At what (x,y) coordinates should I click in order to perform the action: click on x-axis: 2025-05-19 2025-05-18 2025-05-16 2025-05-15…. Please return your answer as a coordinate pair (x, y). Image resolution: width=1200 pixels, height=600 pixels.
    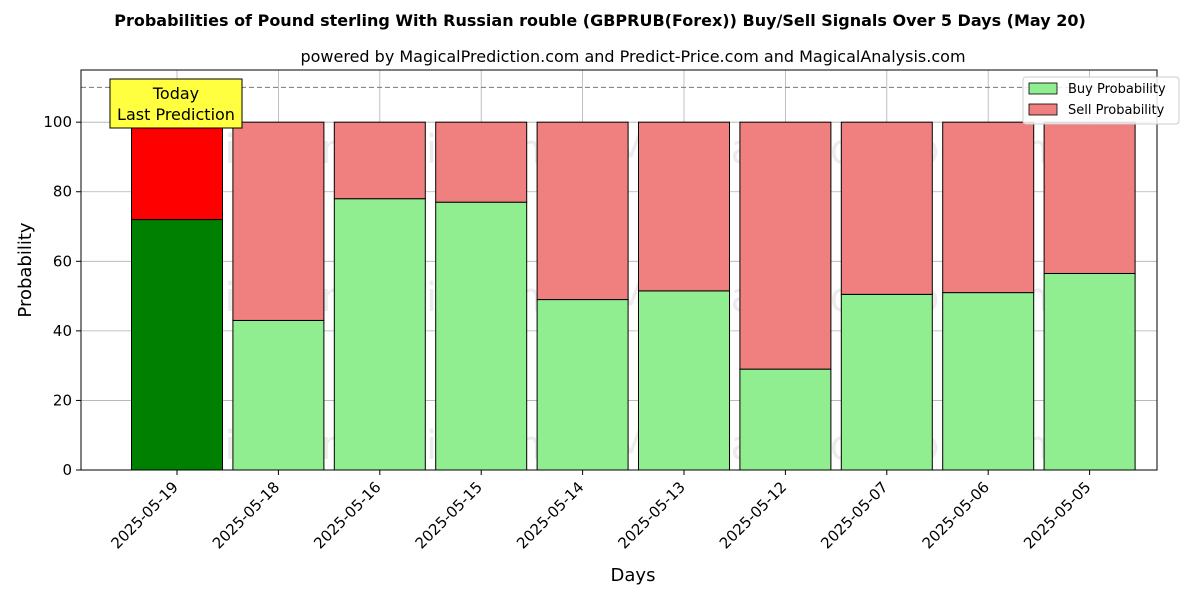
    Looking at the image, I should click on (600, 511).